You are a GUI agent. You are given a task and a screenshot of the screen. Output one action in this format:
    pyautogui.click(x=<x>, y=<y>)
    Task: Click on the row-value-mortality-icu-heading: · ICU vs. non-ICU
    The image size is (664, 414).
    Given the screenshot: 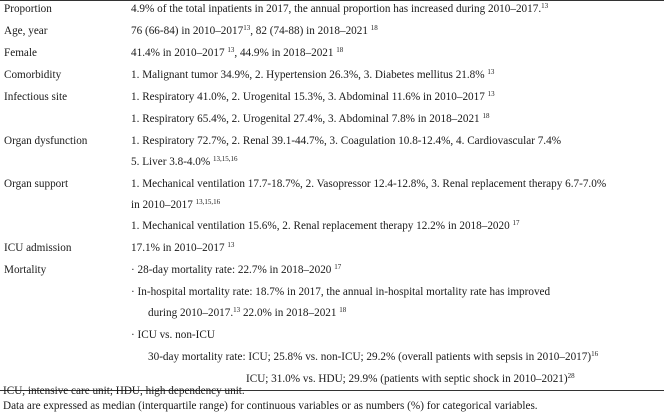 What is the action you would take?
    pyautogui.click(x=173, y=335)
    